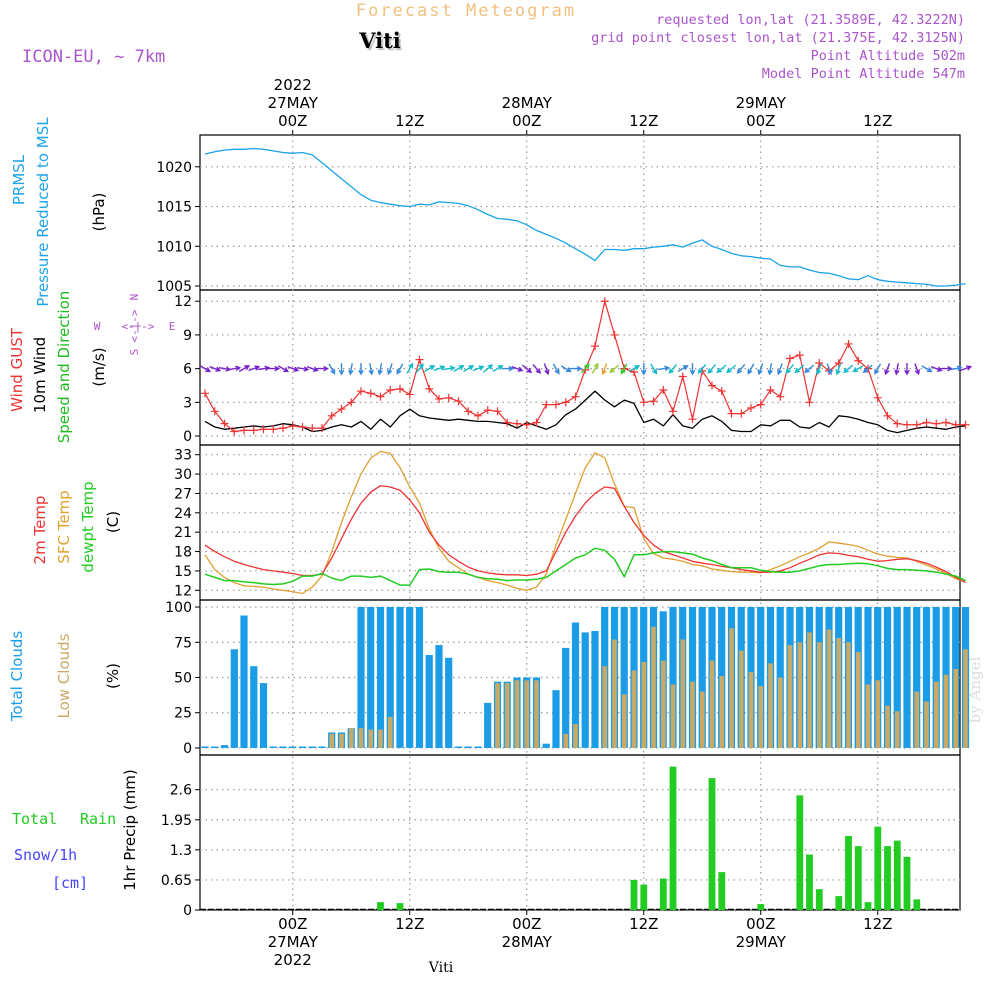  I want to click on compass-east: E, so click(172, 326).